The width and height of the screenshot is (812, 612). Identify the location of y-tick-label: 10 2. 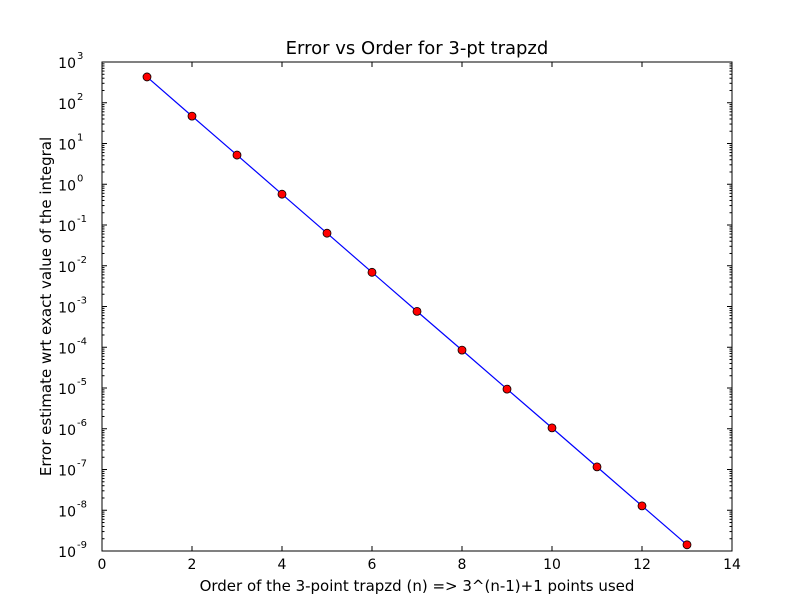
(70, 102).